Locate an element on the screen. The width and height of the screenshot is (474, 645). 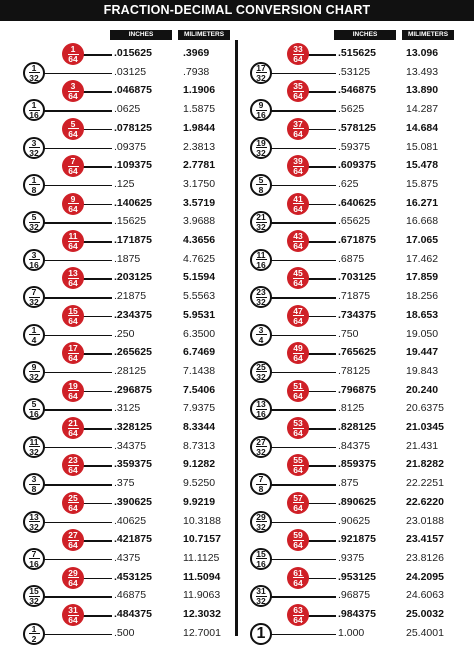
millimeters-value: 24.2095 is located at coordinates (425, 576).